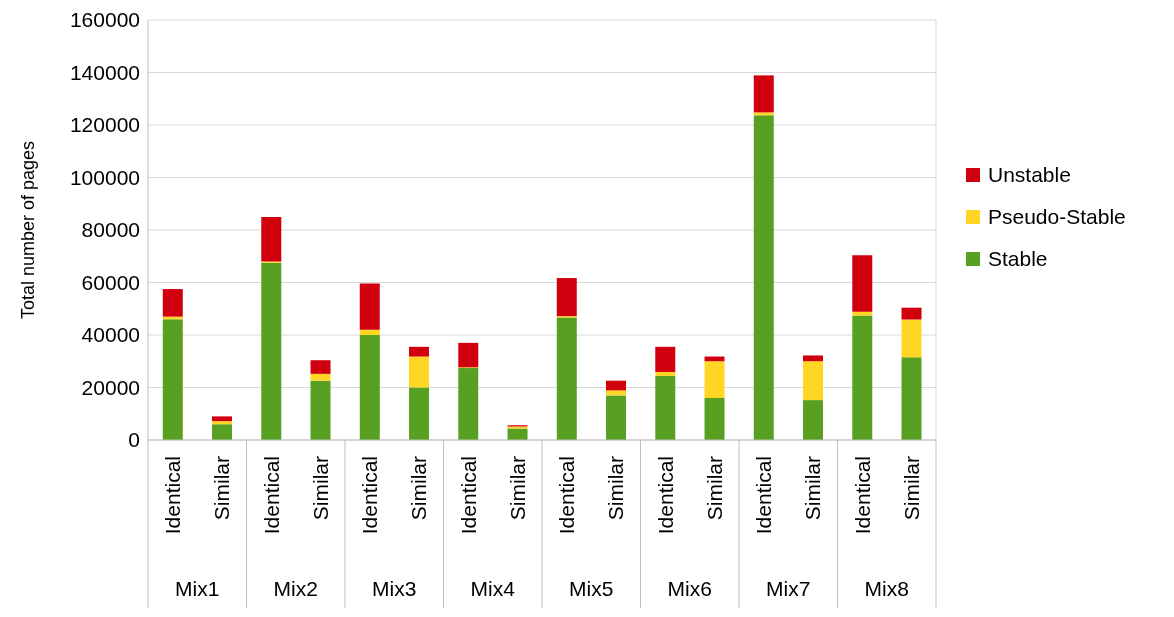  I want to click on legend-label: Unstable, so click(1029, 175).